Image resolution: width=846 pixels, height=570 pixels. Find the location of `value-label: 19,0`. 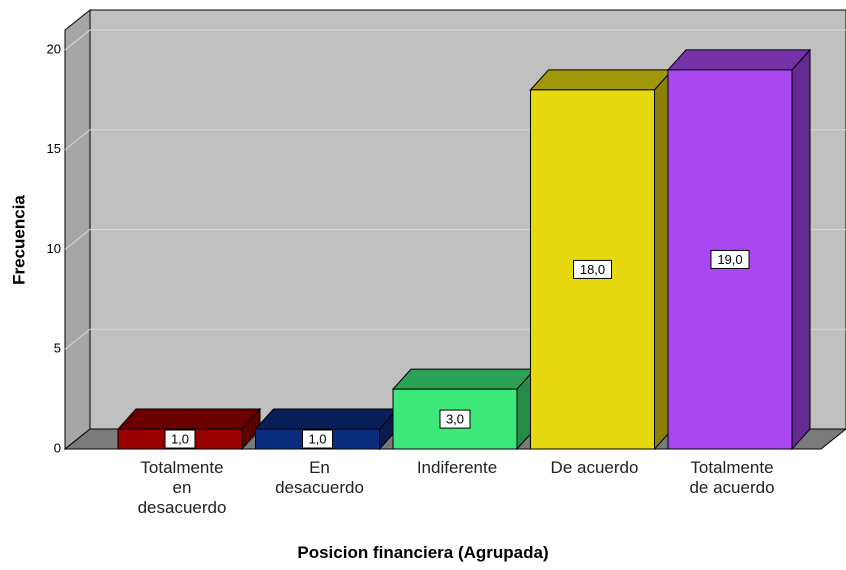

value-label: 19,0 is located at coordinates (729, 259).